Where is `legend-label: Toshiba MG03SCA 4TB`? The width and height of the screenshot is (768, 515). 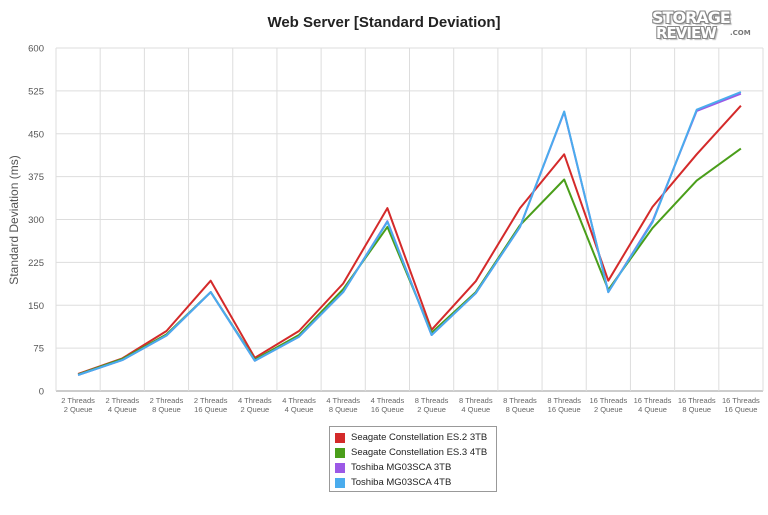
legend-label: Toshiba MG03SCA 4TB is located at coordinates (401, 482).